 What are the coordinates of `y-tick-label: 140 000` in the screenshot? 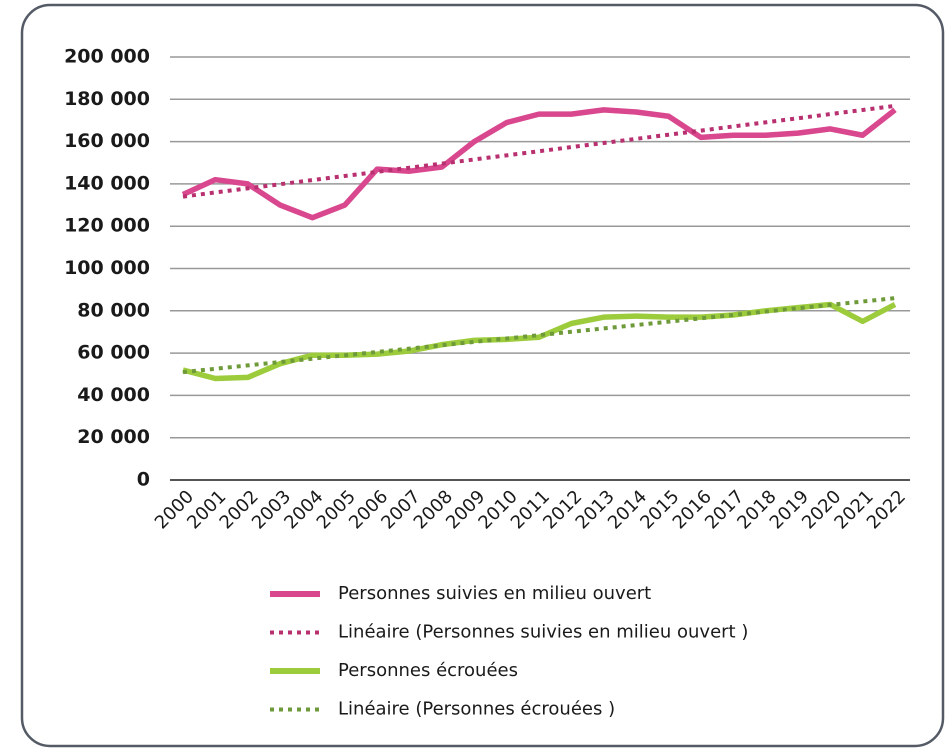 It's located at (107, 183).